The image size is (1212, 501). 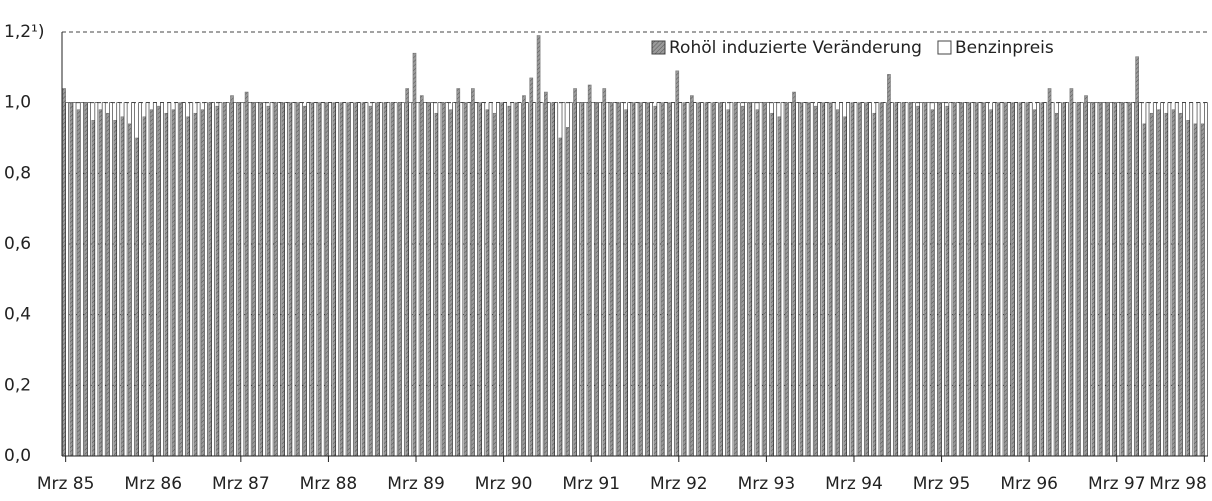 I want to click on y-tick-label: 0,8, so click(x=17, y=173).